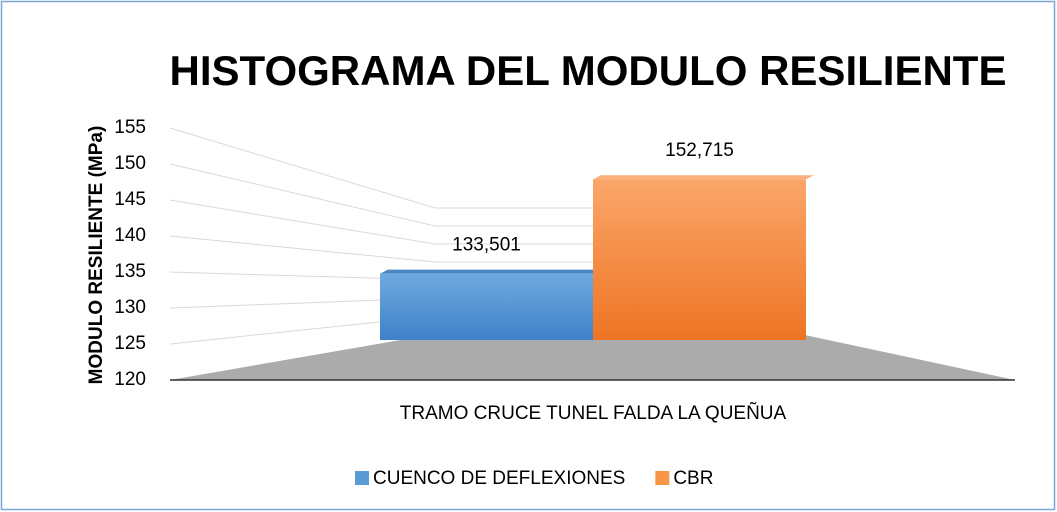 This screenshot has height=512, width=1057. Describe the element at coordinates (130, 127) in the screenshot. I see `y-tick-label: 155` at that location.